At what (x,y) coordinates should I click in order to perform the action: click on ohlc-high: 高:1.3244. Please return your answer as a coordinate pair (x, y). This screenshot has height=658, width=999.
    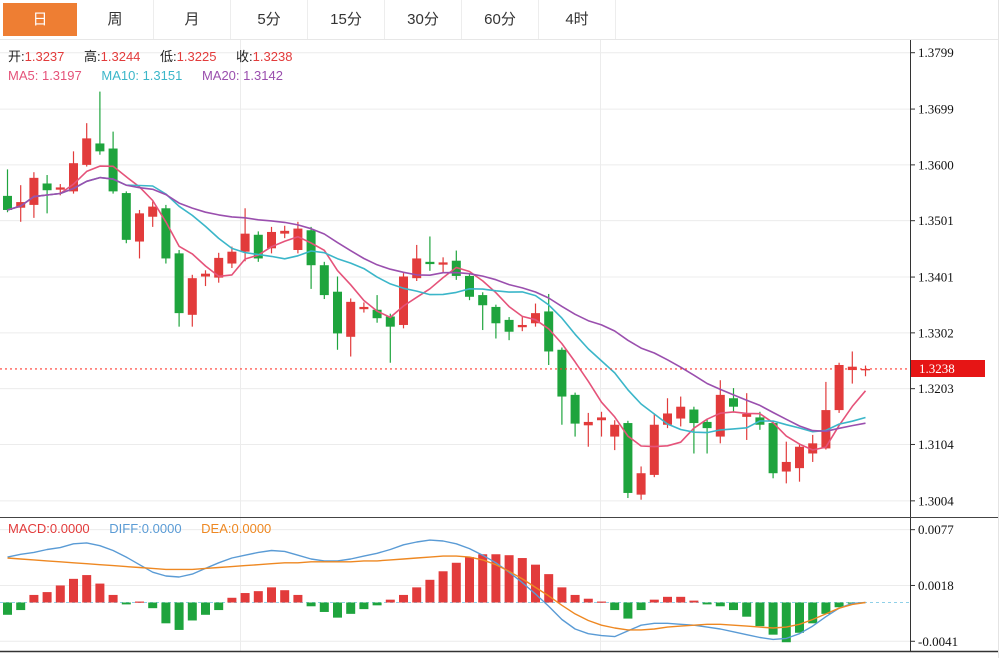
    Looking at the image, I should click on (112, 56).